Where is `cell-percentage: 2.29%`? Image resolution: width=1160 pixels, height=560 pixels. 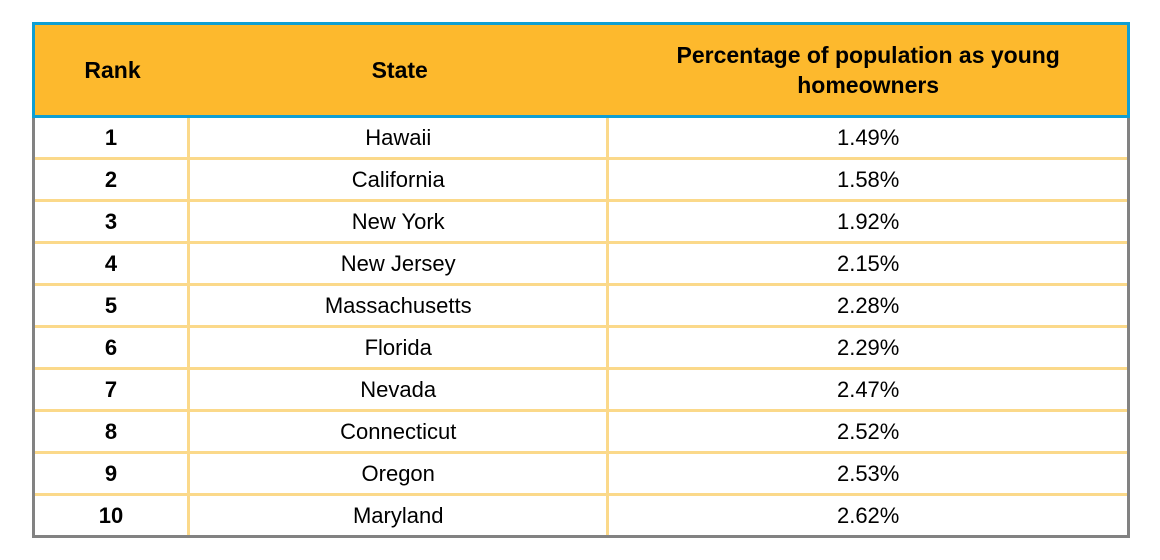
cell-percentage: 2.29% is located at coordinates (868, 347).